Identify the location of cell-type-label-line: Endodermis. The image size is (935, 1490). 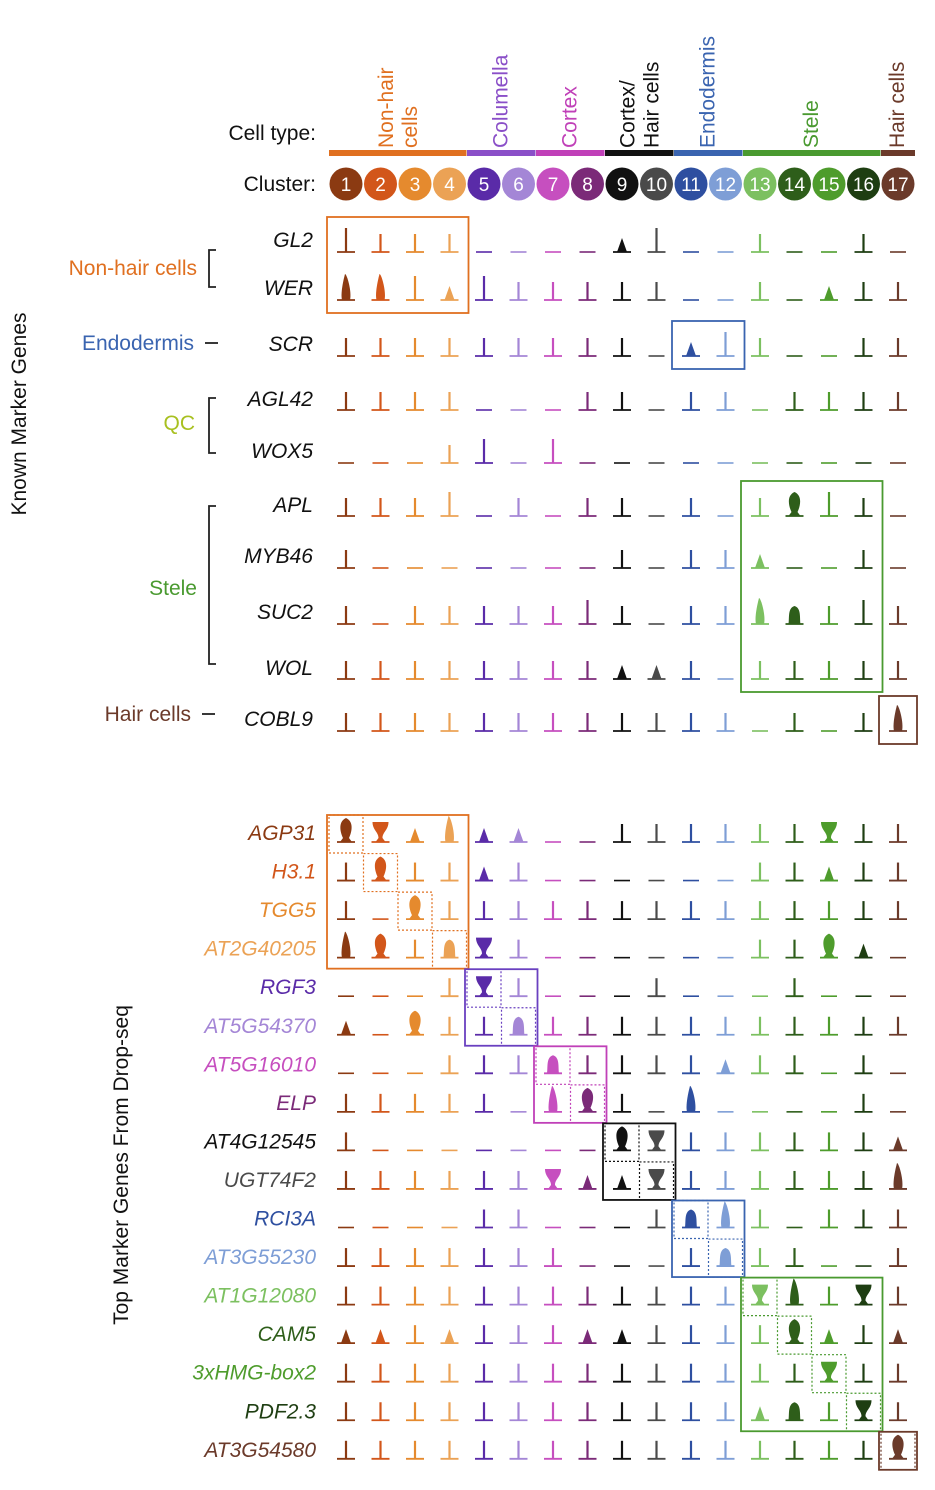
(707, 92).